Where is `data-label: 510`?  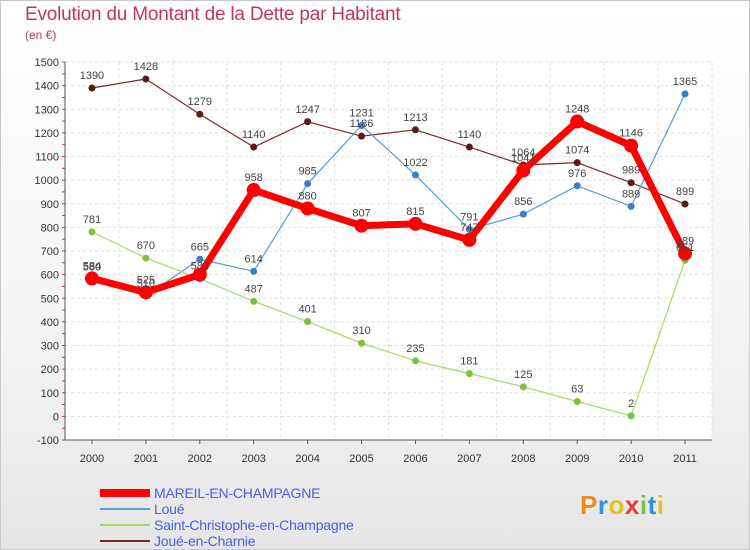 data-label: 510 is located at coordinates (146, 284).